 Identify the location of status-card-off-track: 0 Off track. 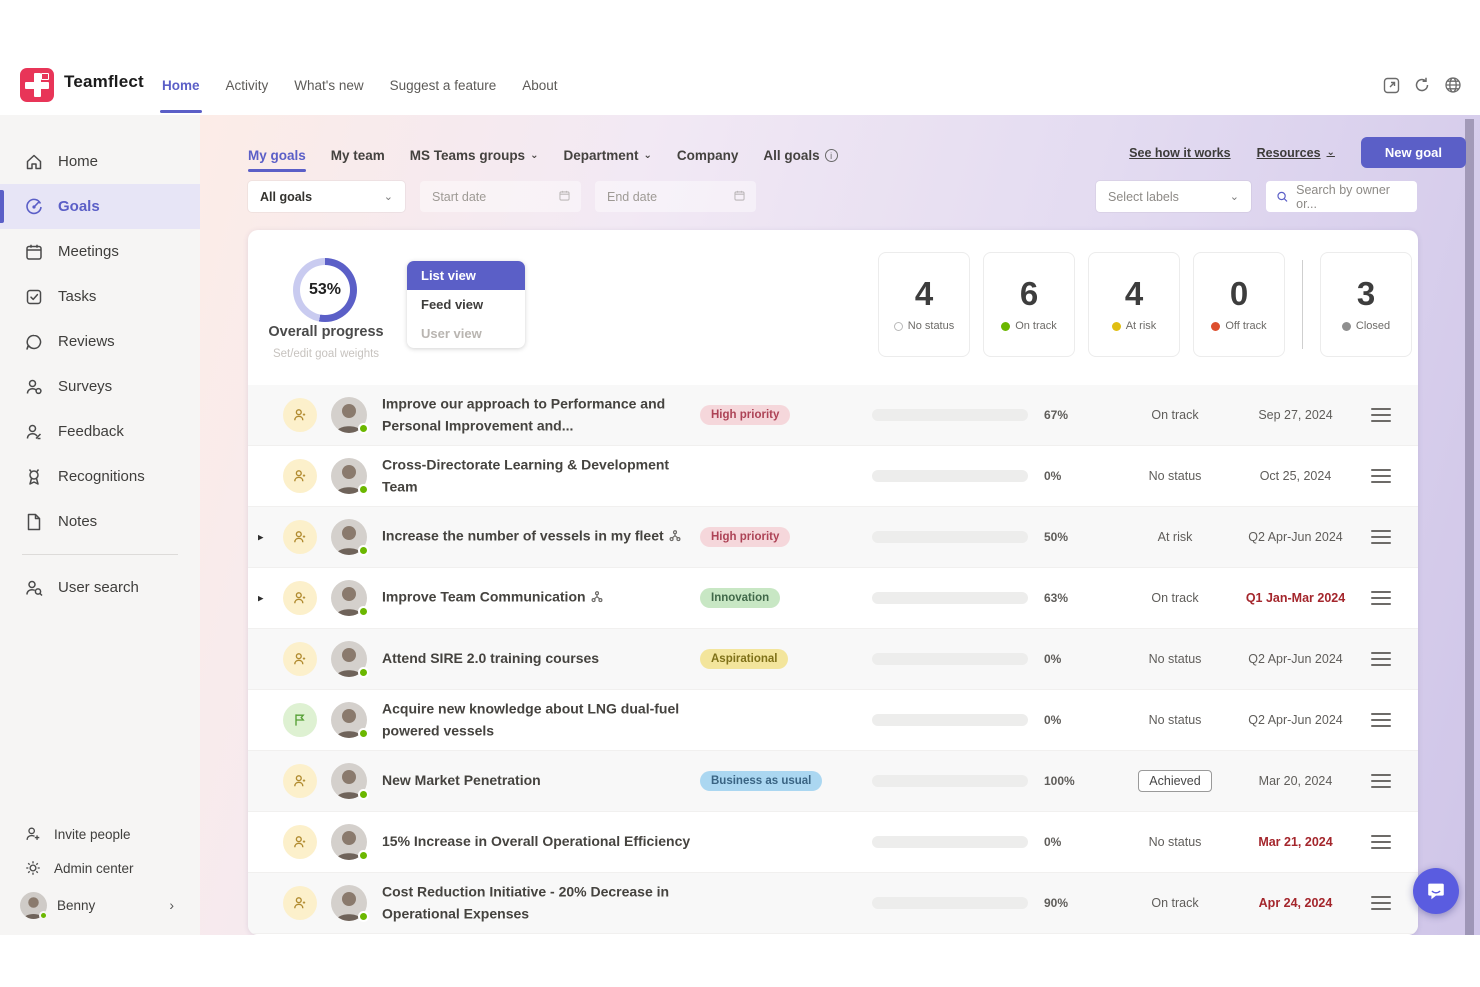
(1239, 304).